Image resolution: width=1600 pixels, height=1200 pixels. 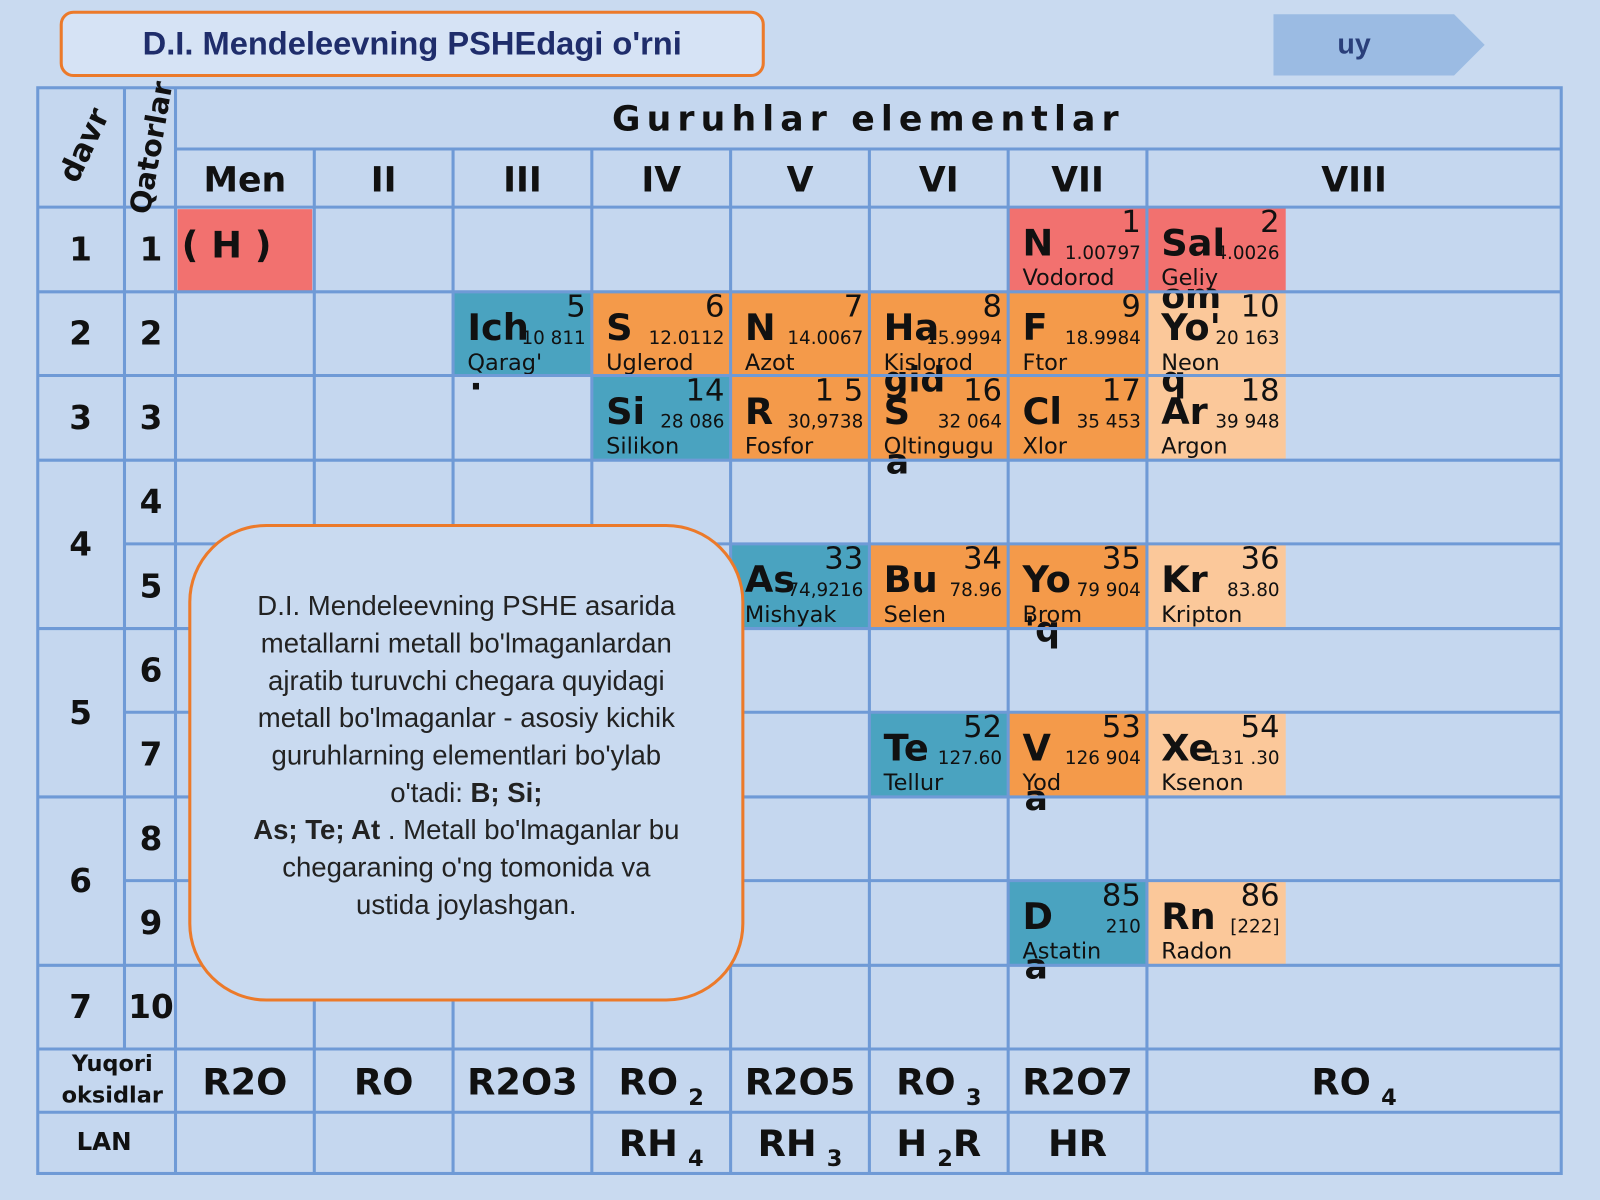 What do you see at coordinates (1037, 916) in the screenshot?
I see `element-symbol: D` at bounding box center [1037, 916].